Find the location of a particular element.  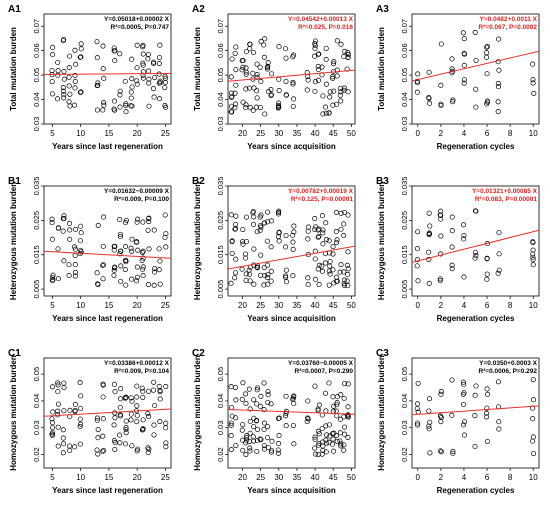

y-tick-label: 0.035 is located at coordinates (404, 186).